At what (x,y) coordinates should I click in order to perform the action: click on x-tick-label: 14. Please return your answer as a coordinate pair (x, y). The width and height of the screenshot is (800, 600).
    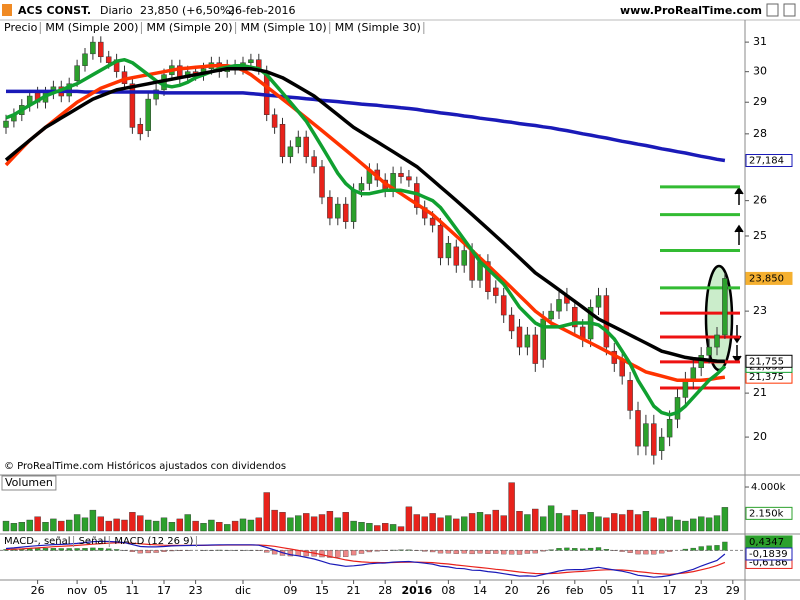
    Looking at the image, I should click on (480, 590).